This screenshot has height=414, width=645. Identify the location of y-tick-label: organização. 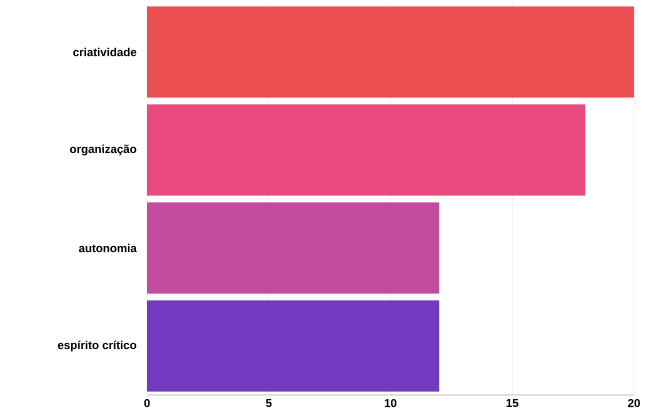
(103, 150).